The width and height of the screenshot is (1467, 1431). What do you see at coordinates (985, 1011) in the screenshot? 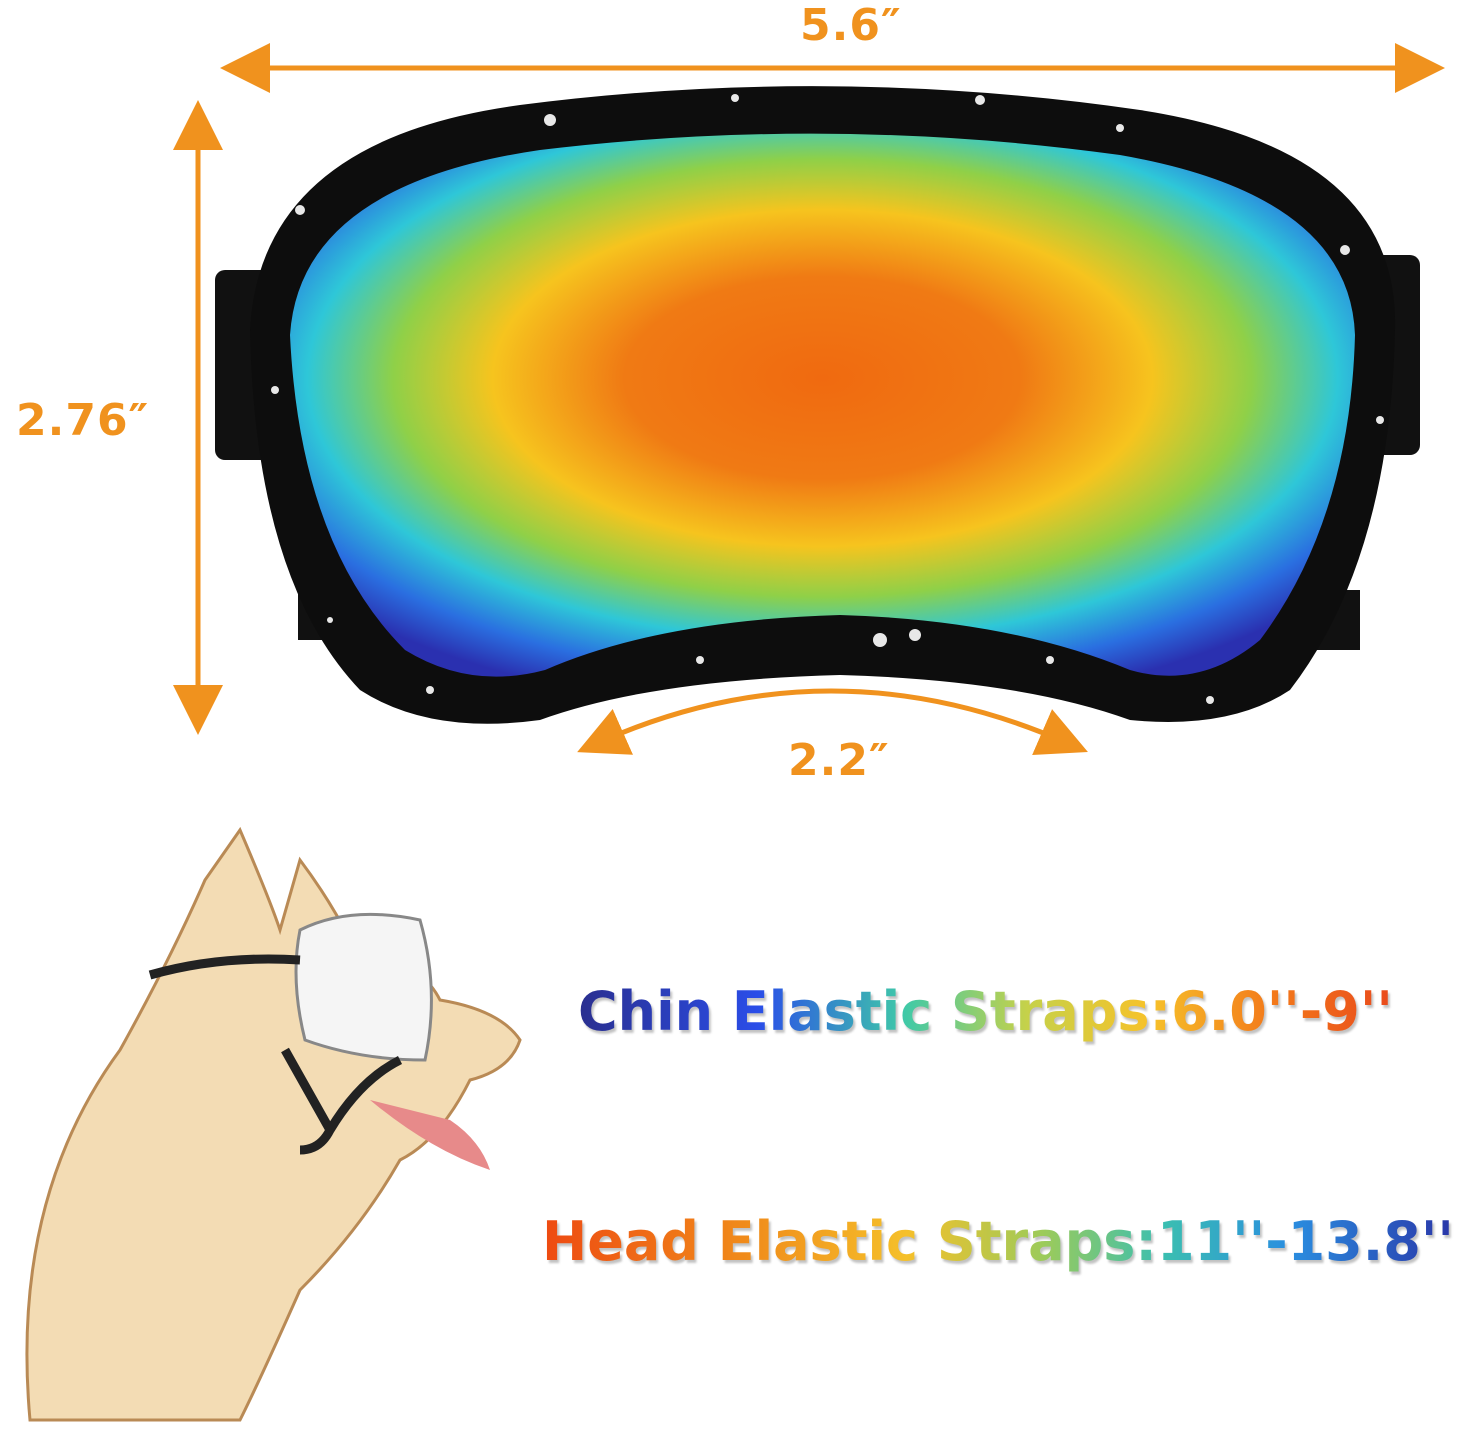
I see `chin-strap-spec: Chin Elastic Straps:6.0''-9''` at bounding box center [985, 1011].